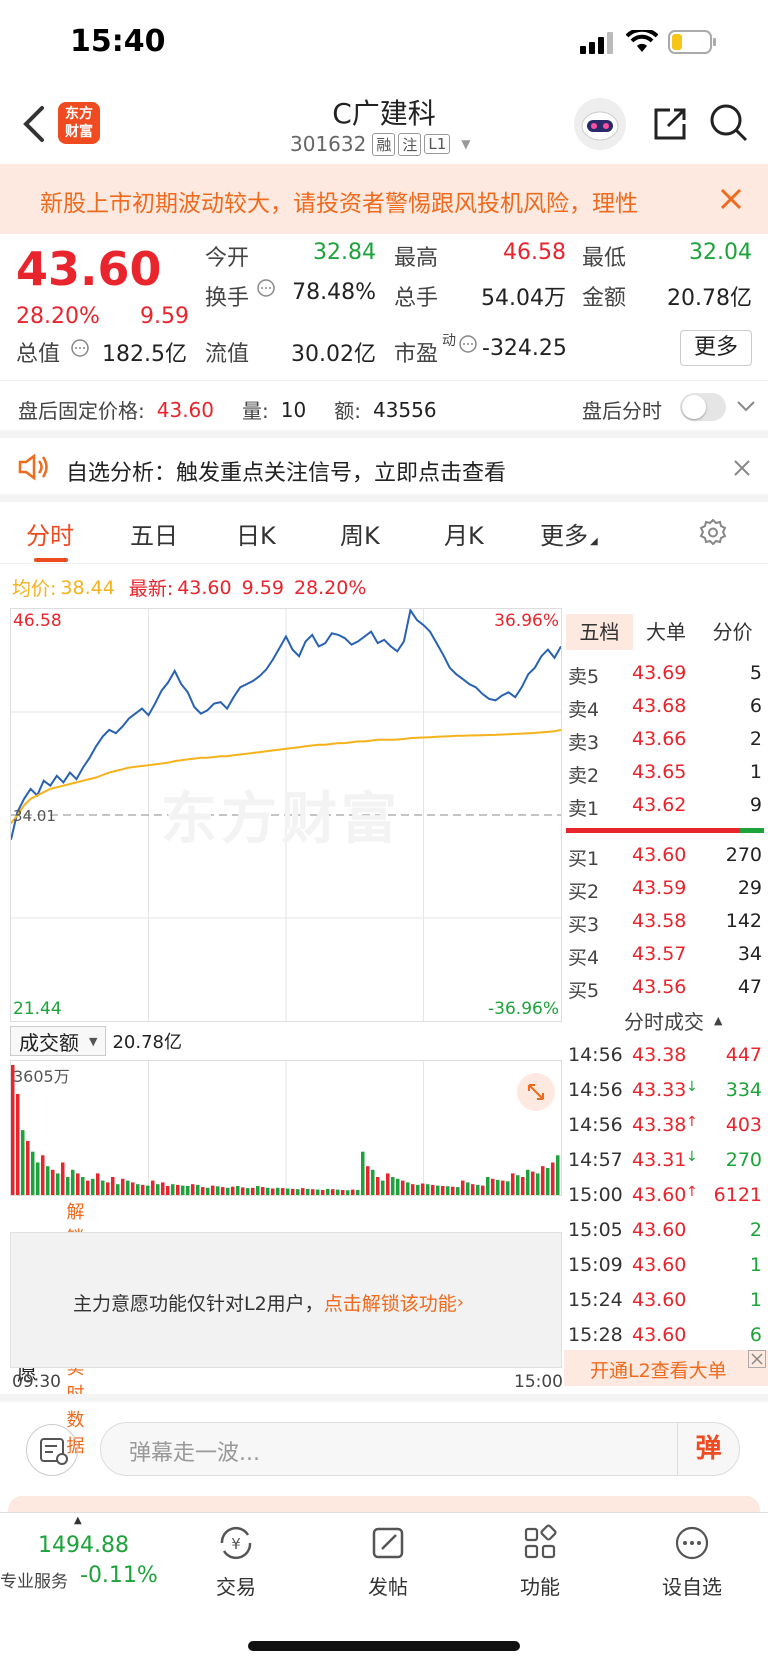 This screenshot has width=768, height=1662. What do you see at coordinates (664, 707) in the screenshot?
I see `orderbook-row: 卖4 43.68 6` at bounding box center [664, 707].